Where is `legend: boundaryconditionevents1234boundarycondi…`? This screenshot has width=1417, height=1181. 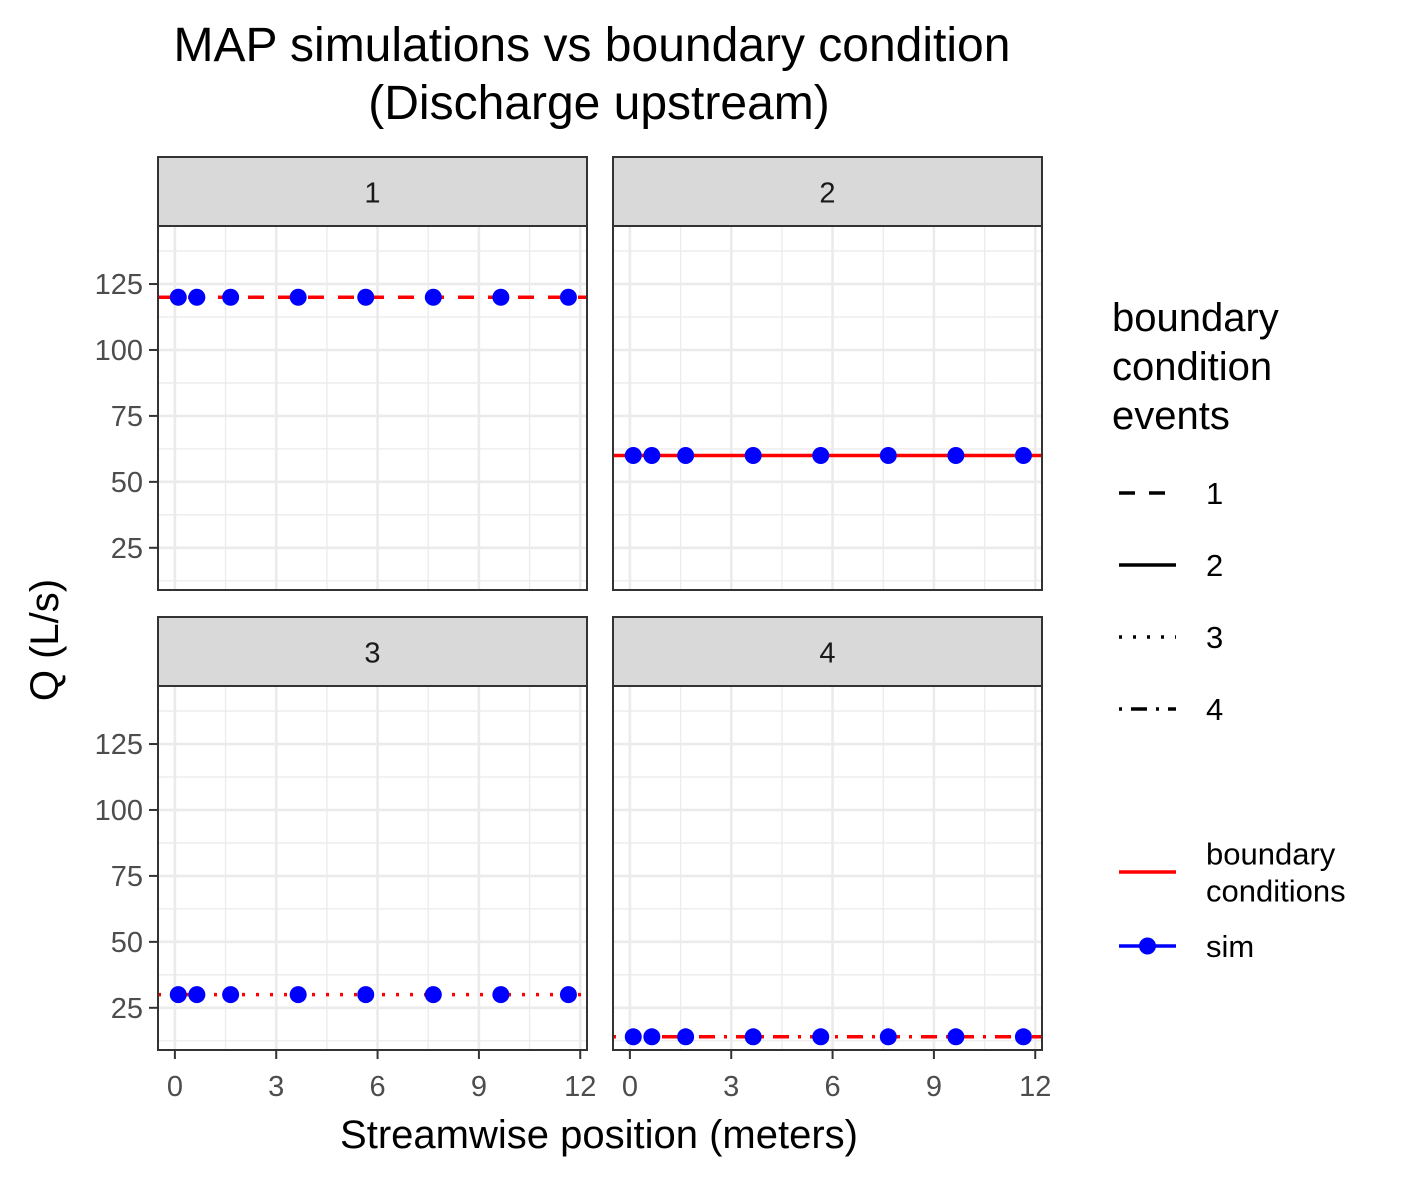 legend: boundaryconditionevents1234boundarycondi… is located at coordinates (1229, 630).